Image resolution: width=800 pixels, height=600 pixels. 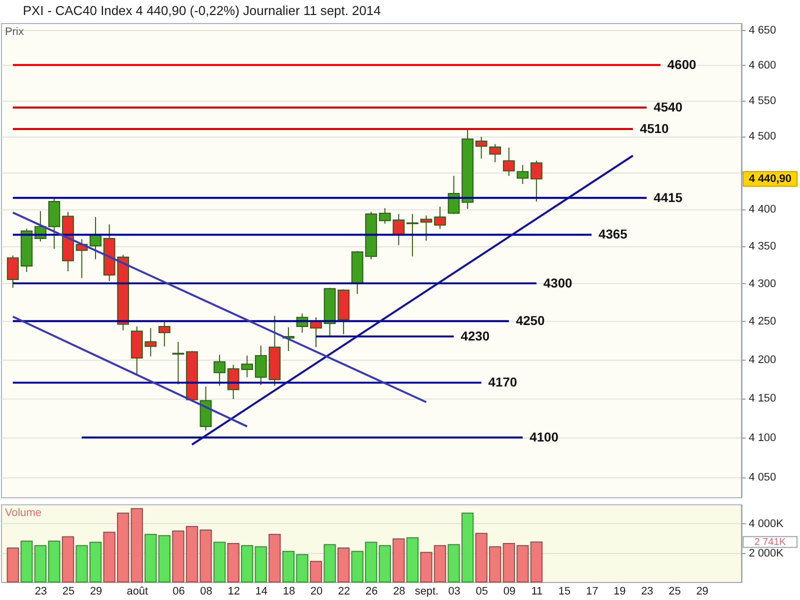 What do you see at coordinates (316, 591) in the screenshot?
I see `x-tick-label: 20` at bounding box center [316, 591].